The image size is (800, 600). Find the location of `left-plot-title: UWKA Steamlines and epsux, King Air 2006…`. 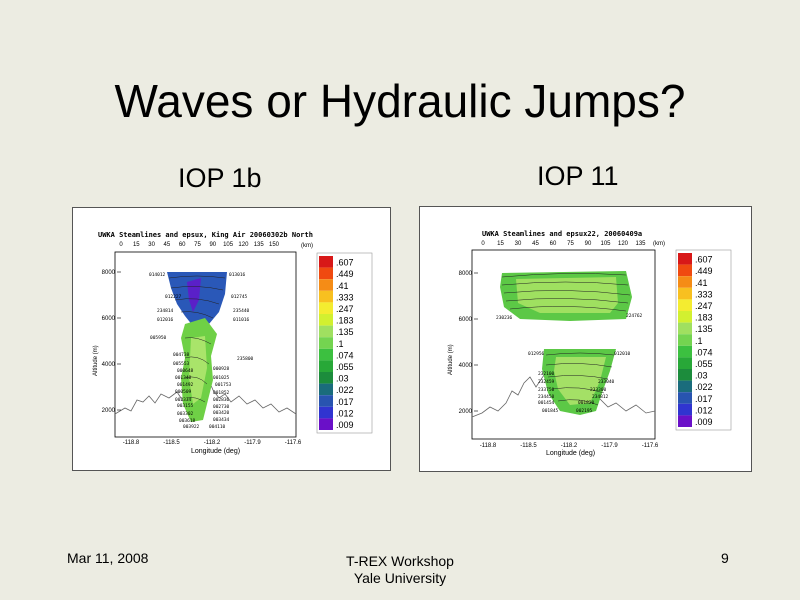

left-plot-title: UWKA Steamlines and epsux, King Air 2006… is located at coordinates (205, 235).